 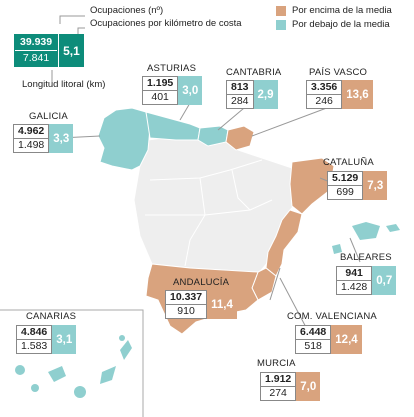 What do you see at coordinates (281, 11) in the screenshot?
I see `legend-above-swatch` at bounding box center [281, 11].